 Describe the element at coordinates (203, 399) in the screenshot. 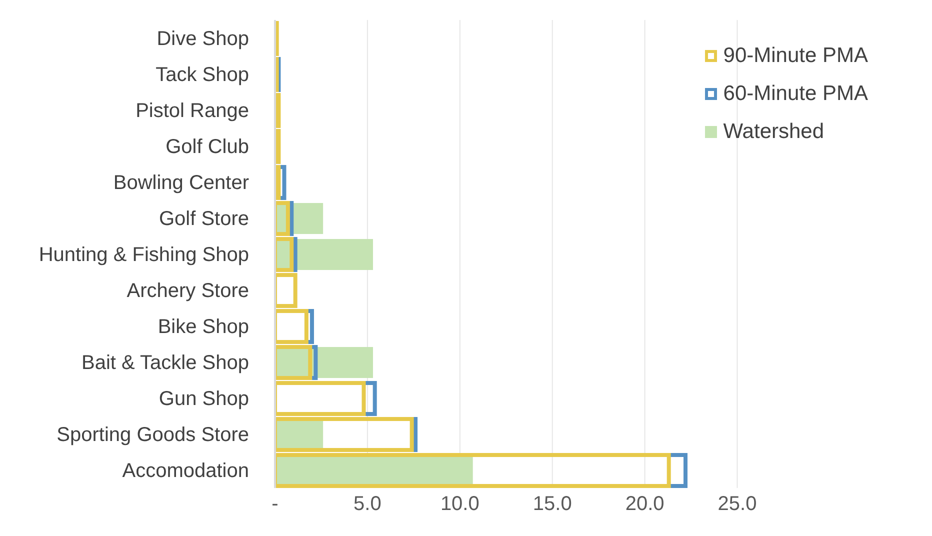

I see `y-tick-label: Gun Shop` at that location.